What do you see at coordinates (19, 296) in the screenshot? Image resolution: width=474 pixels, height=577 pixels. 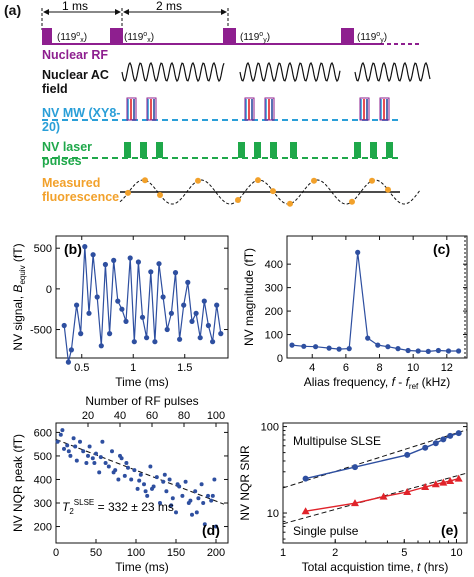 I see `y-axis-title: NV signal, Bequiv (fT)` at bounding box center [19, 296].